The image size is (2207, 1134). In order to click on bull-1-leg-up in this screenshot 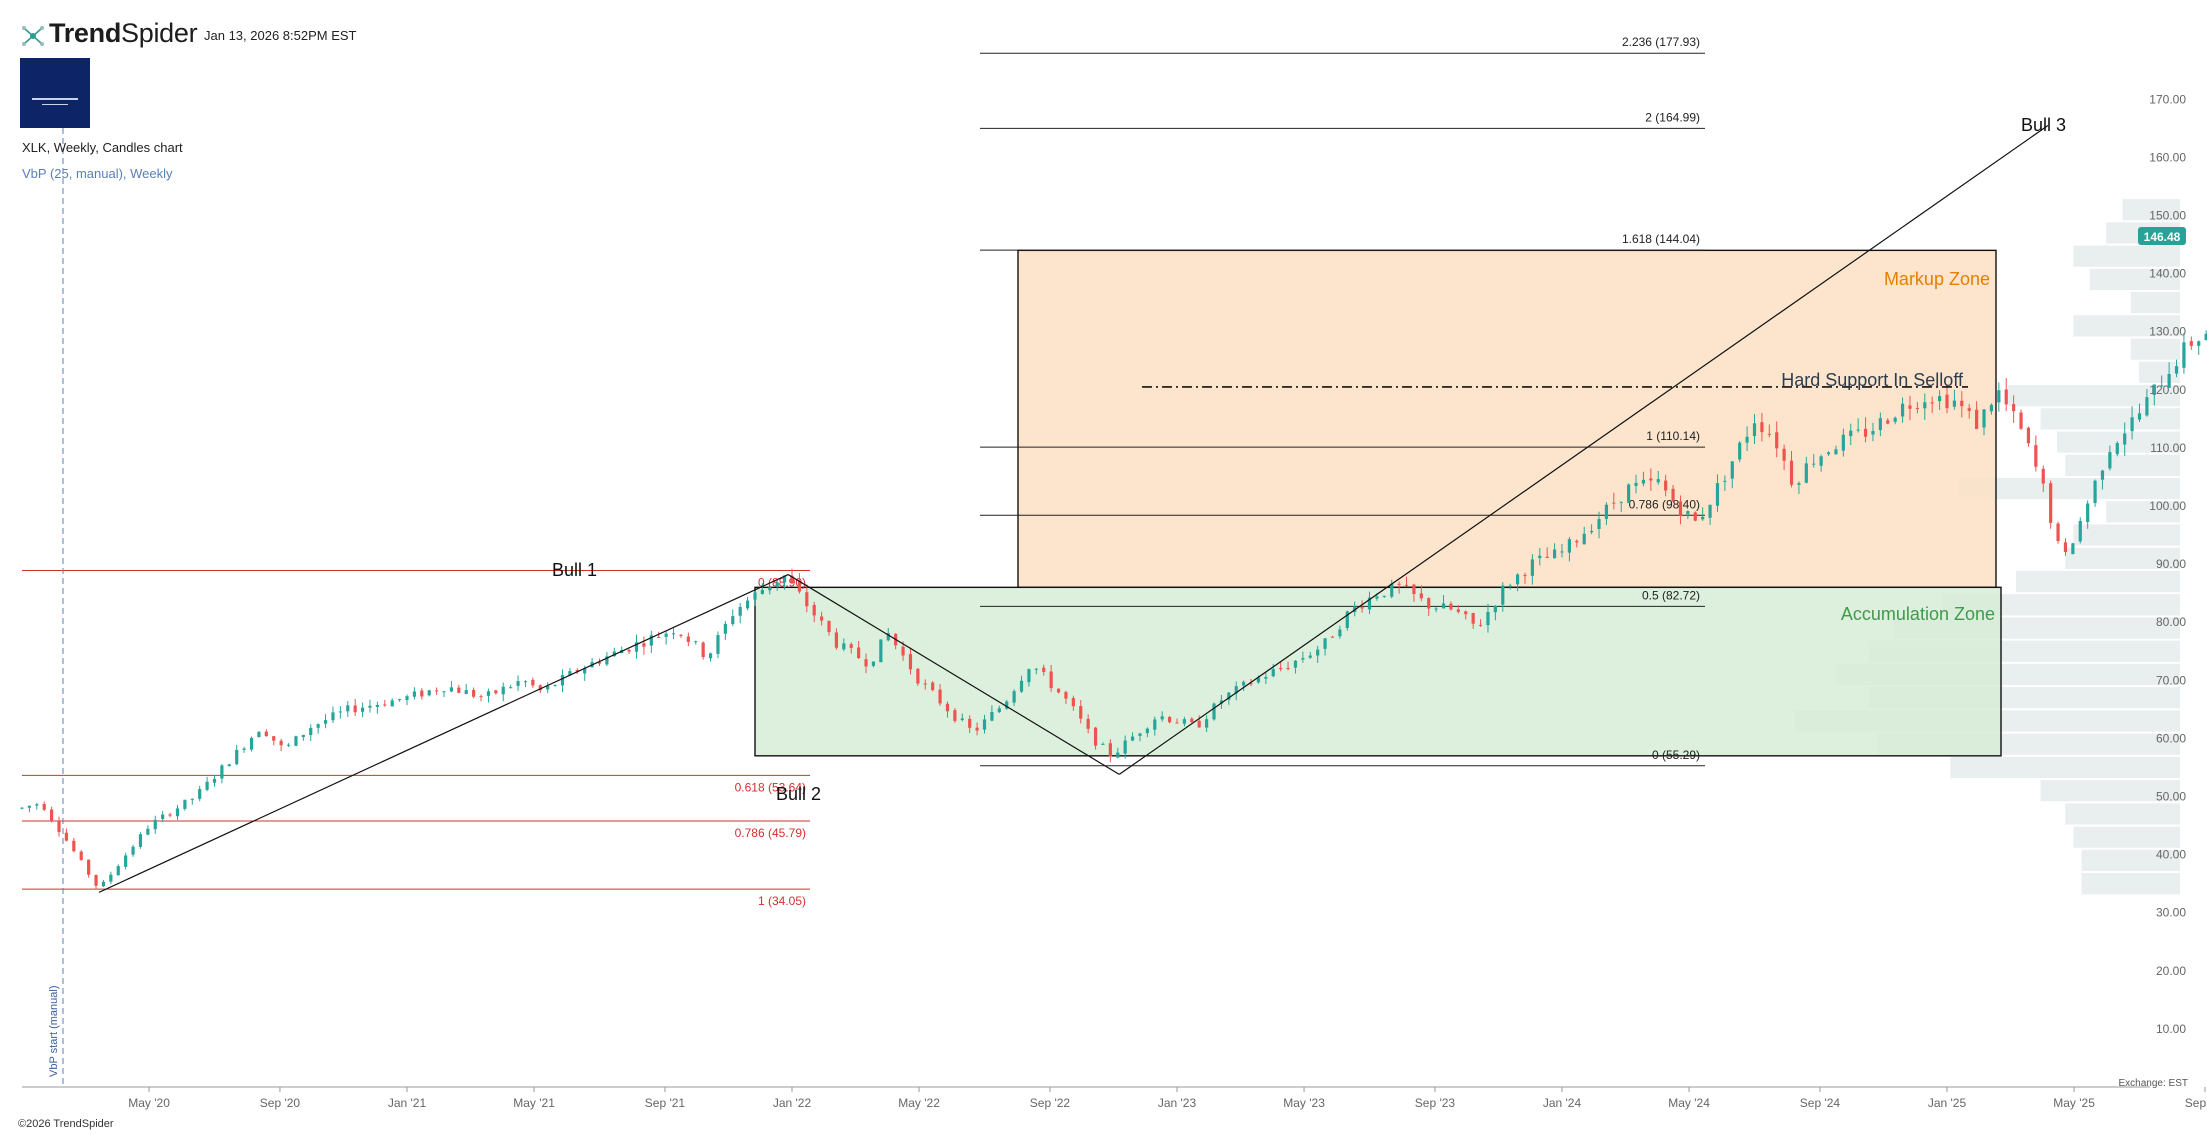, I will do `click(443, 733)`.